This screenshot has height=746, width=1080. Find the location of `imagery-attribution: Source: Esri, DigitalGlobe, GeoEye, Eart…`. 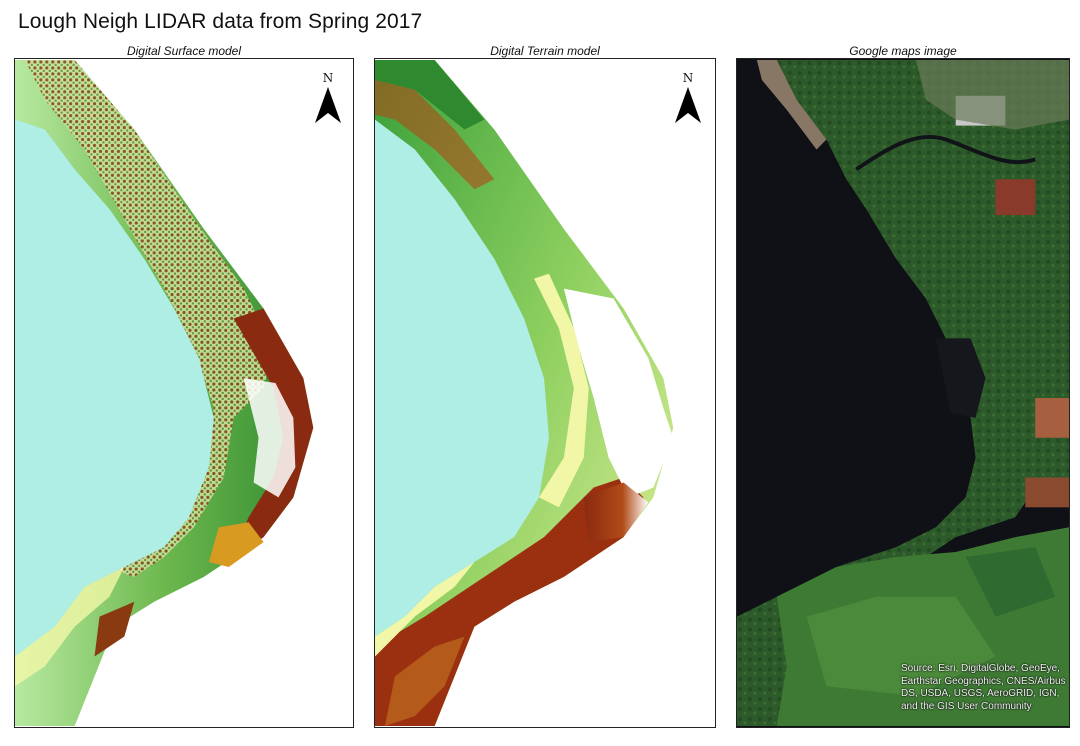

imagery-attribution: Source: Esri, DigitalGlobe, GeoEye, Eart… is located at coordinates (983, 687).